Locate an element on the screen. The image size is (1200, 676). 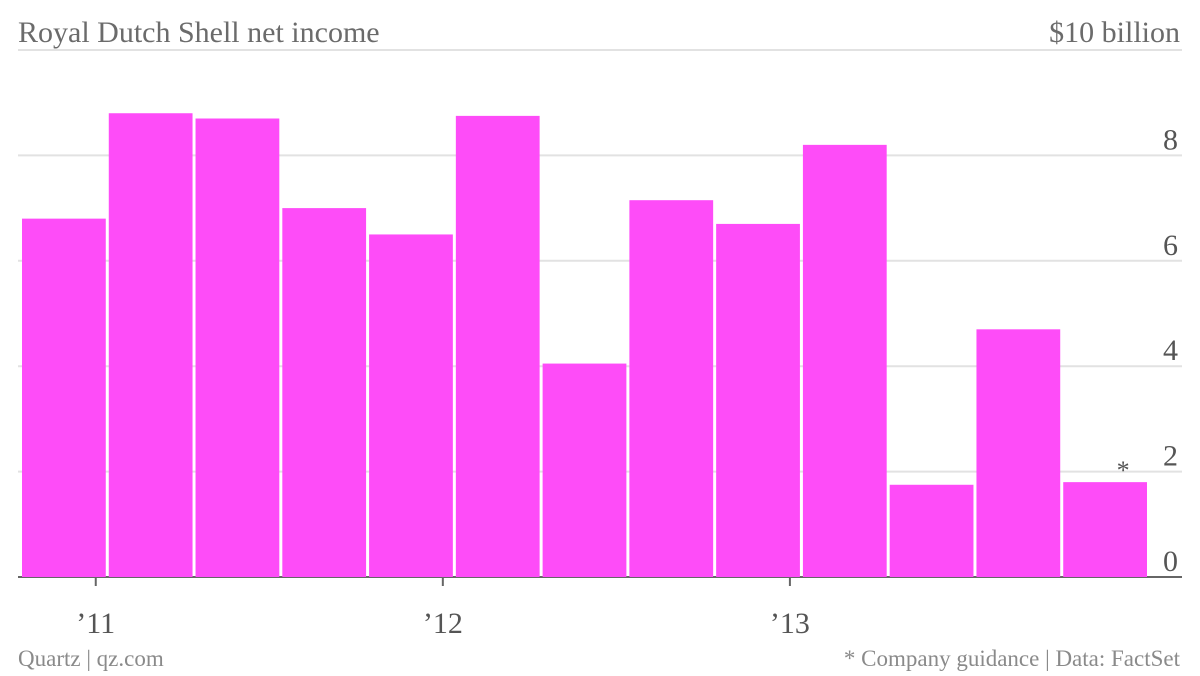
x-tick-label: ’11 is located at coordinates (95, 623).